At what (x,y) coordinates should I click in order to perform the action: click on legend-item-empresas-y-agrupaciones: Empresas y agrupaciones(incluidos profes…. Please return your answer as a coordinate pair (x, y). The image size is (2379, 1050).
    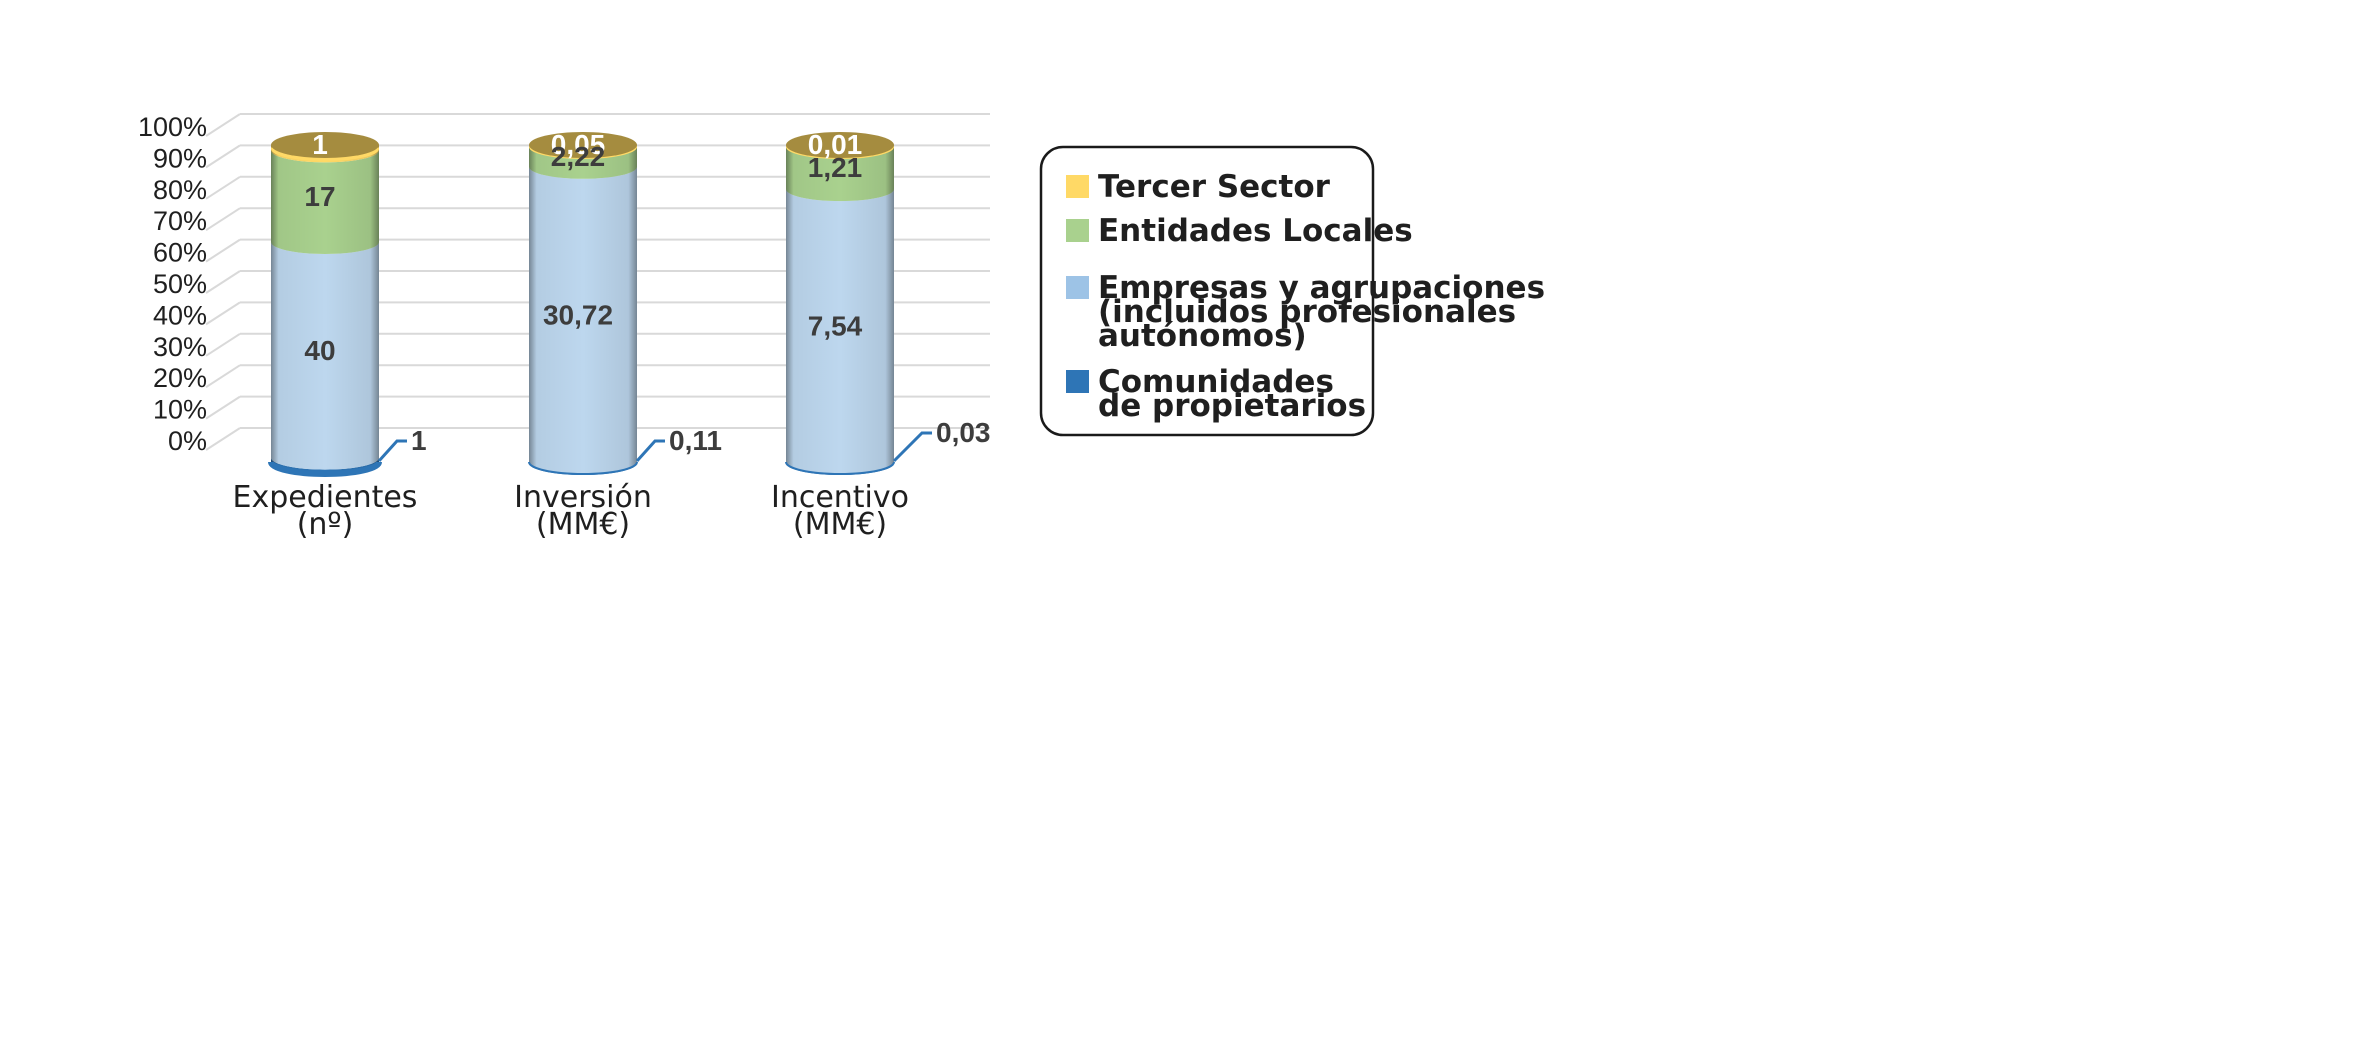
    Looking at the image, I should click on (1305, 312).